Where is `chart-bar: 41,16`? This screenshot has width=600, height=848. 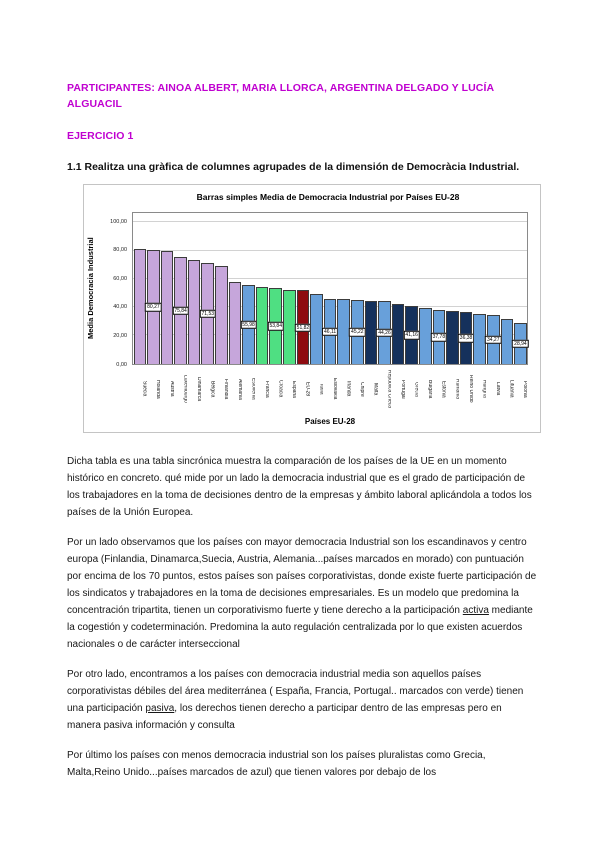
chart-bar: 41,16 is located at coordinates (411, 334).